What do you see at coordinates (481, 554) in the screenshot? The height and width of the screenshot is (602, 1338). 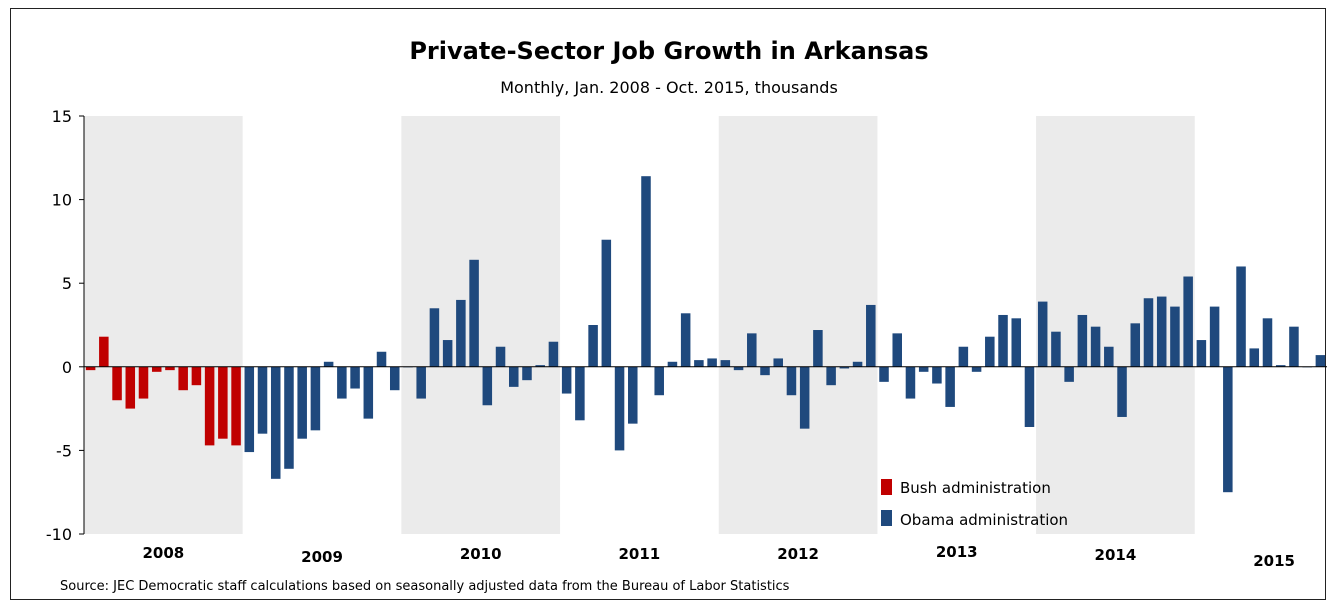 I see `year-label-2010: 2010` at bounding box center [481, 554].